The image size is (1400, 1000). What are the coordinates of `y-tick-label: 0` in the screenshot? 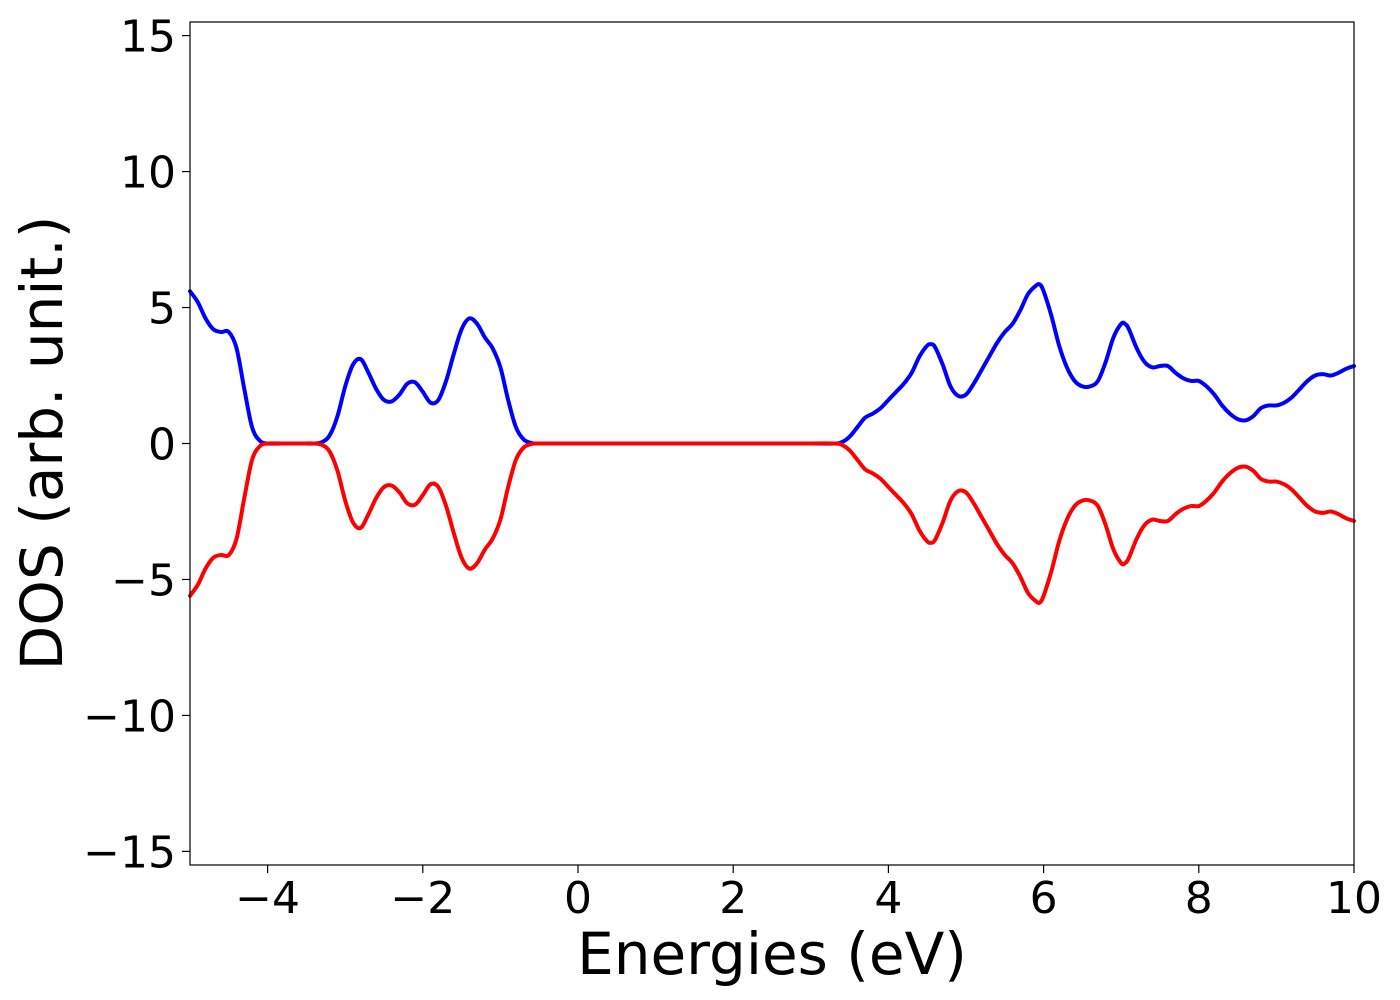 It's located at (162, 445).